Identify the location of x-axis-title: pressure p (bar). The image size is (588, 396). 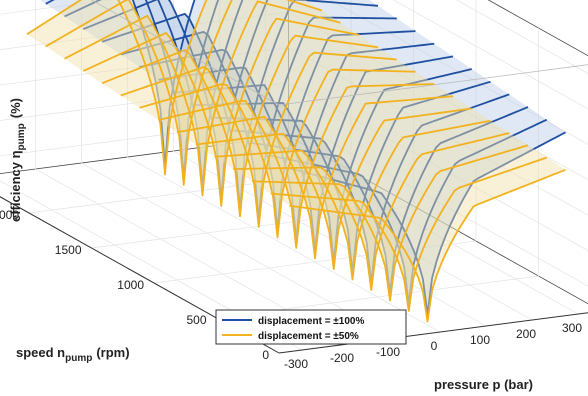
(483, 384).